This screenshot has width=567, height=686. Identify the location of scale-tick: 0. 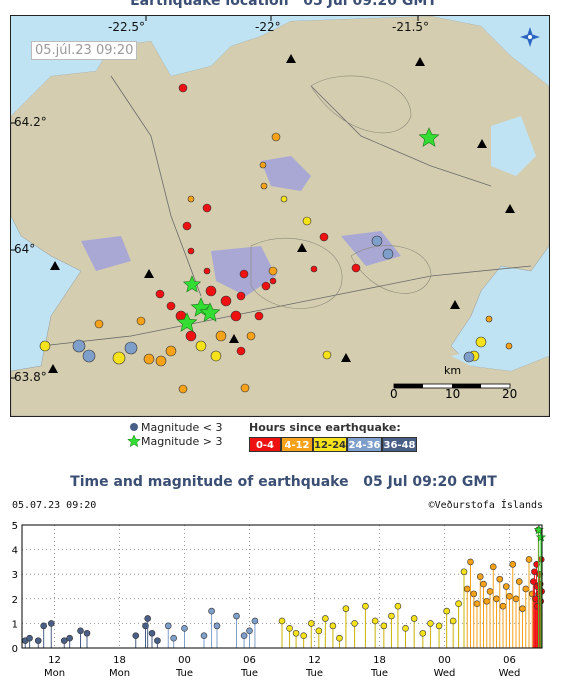
(394, 394).